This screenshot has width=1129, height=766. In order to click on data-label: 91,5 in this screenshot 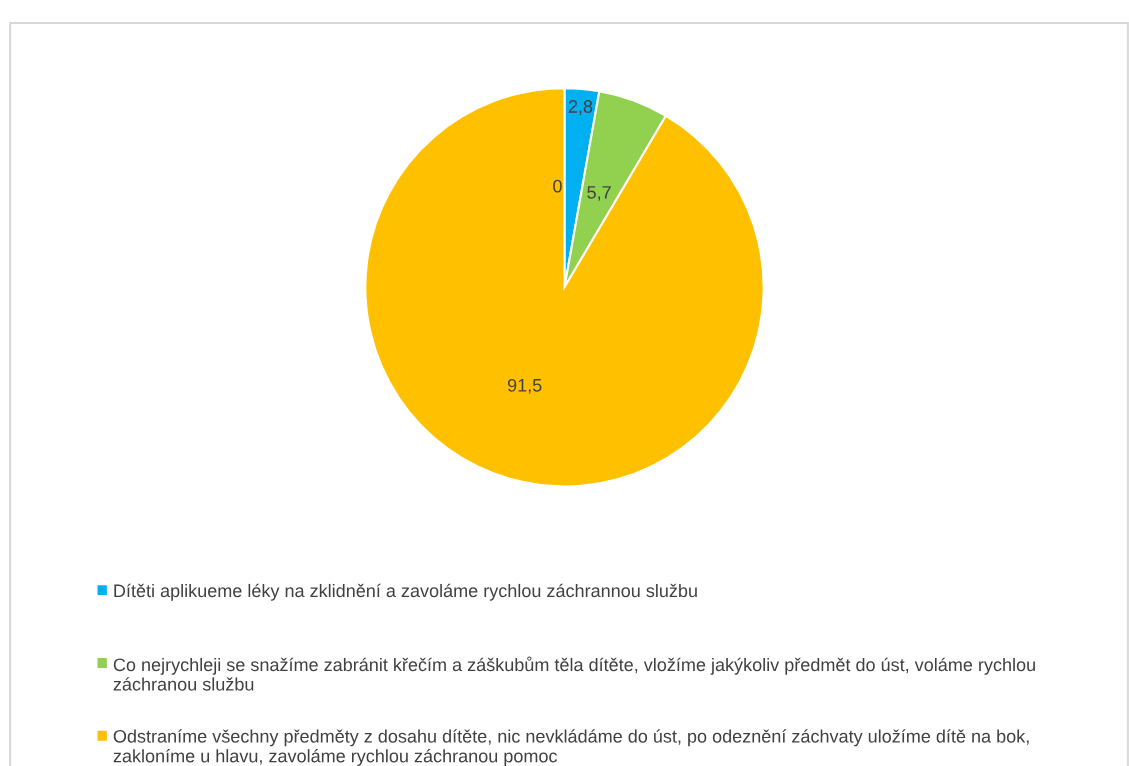, I will do `click(524, 386)`.